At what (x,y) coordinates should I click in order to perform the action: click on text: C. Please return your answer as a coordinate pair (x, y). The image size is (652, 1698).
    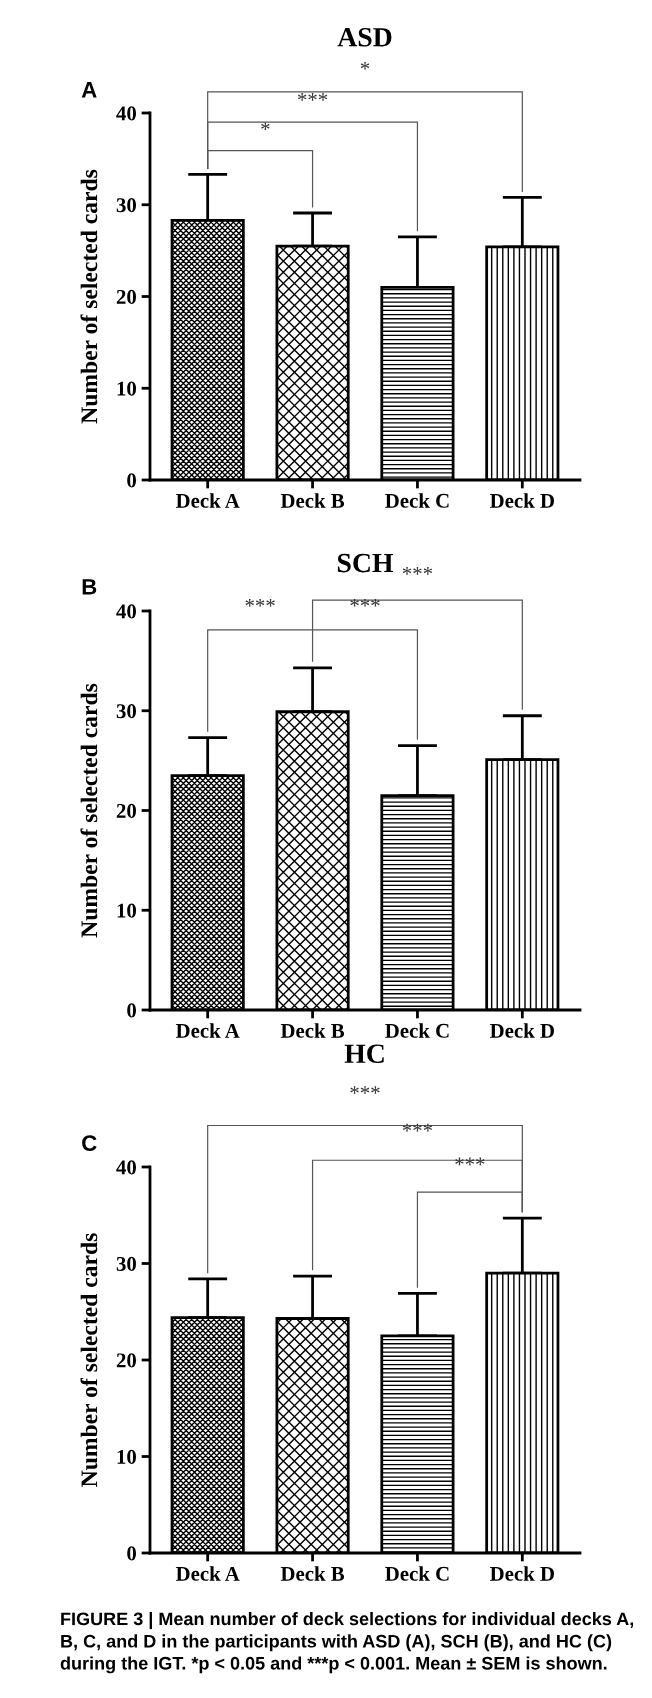
    Looking at the image, I should click on (89, 1143).